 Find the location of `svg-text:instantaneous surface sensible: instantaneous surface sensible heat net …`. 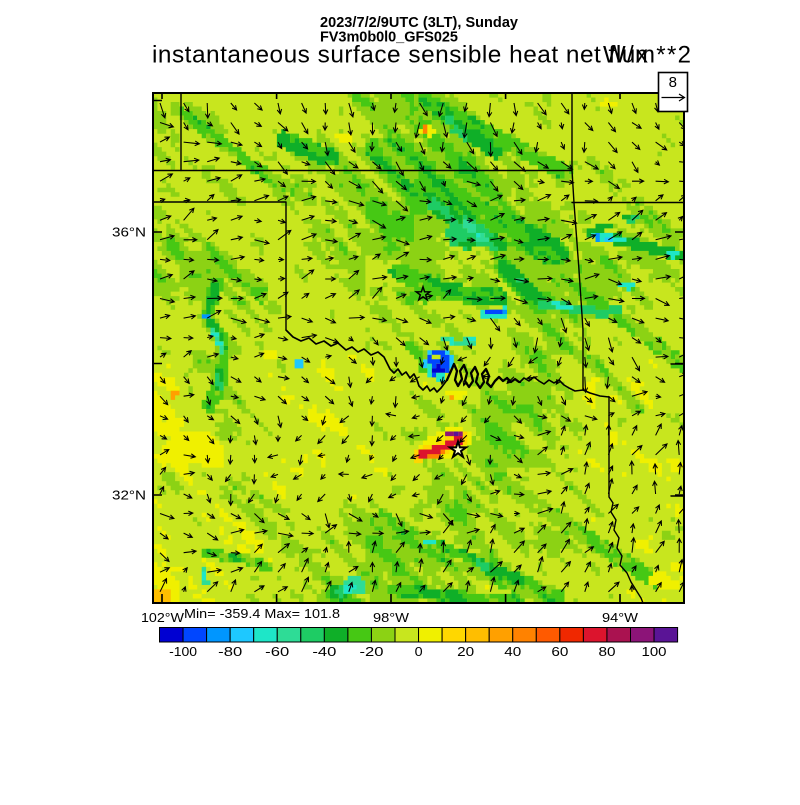

svg-text:instantaneous surface sensible: instantaneous surface sensible heat net … is located at coordinates (400, 55).